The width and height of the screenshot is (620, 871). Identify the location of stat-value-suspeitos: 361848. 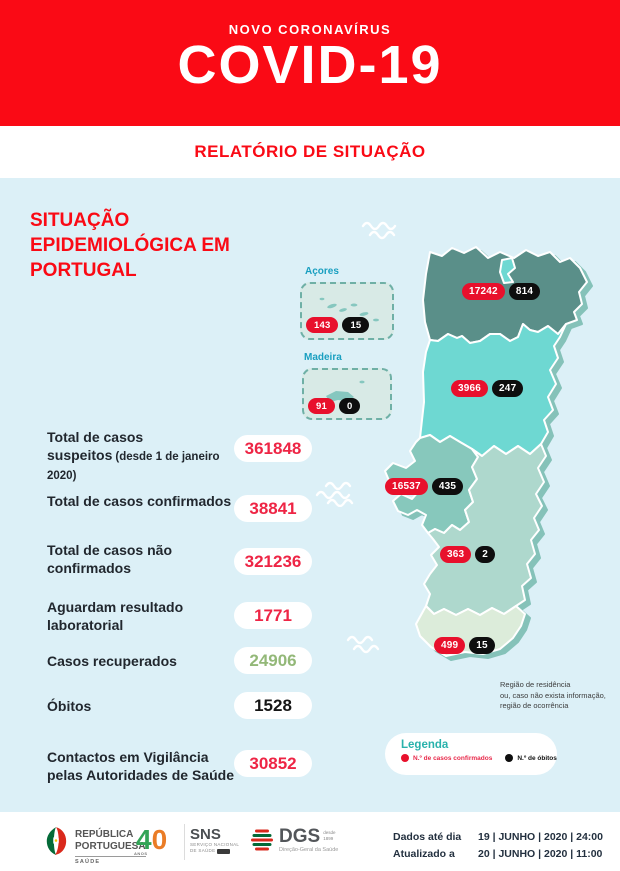
(273, 448).